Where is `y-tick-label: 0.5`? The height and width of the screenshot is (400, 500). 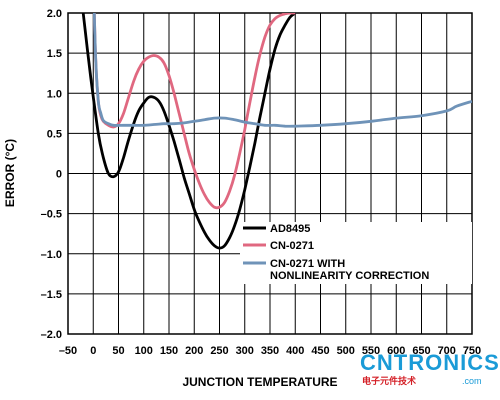 y-tick-label: 0.5 is located at coordinates (54, 134).